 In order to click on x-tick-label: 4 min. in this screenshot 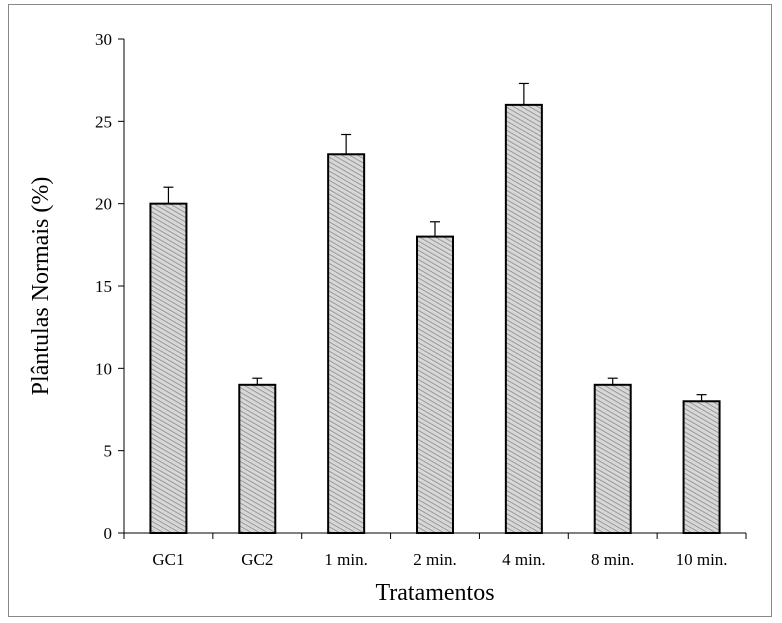, I will do `click(523, 559)`.